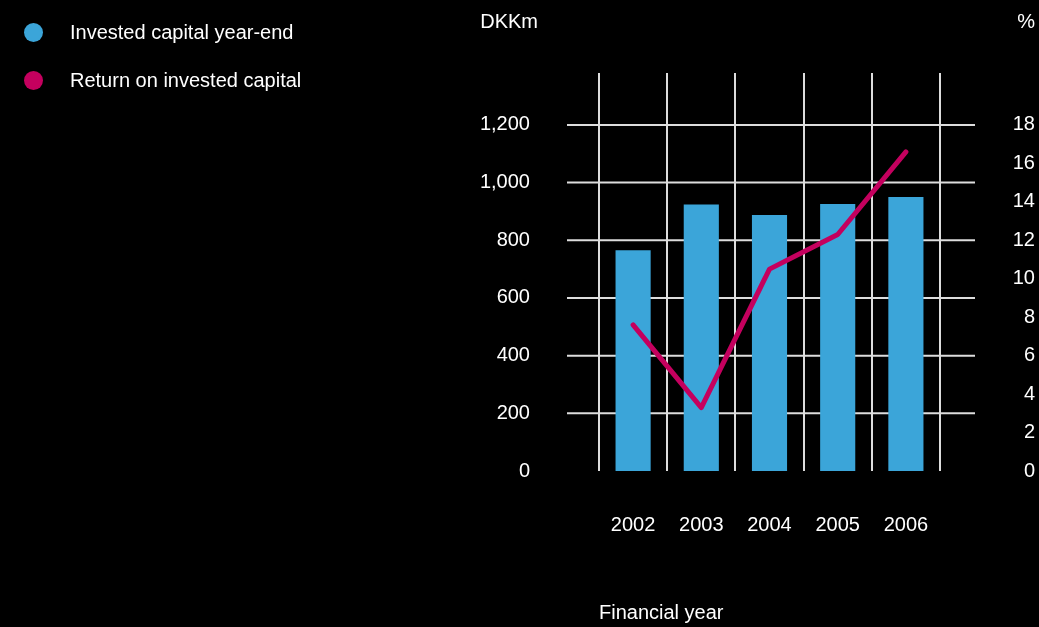 This screenshot has width=1039, height=627. I want to click on y-tick-label: 200, so click(513, 411).